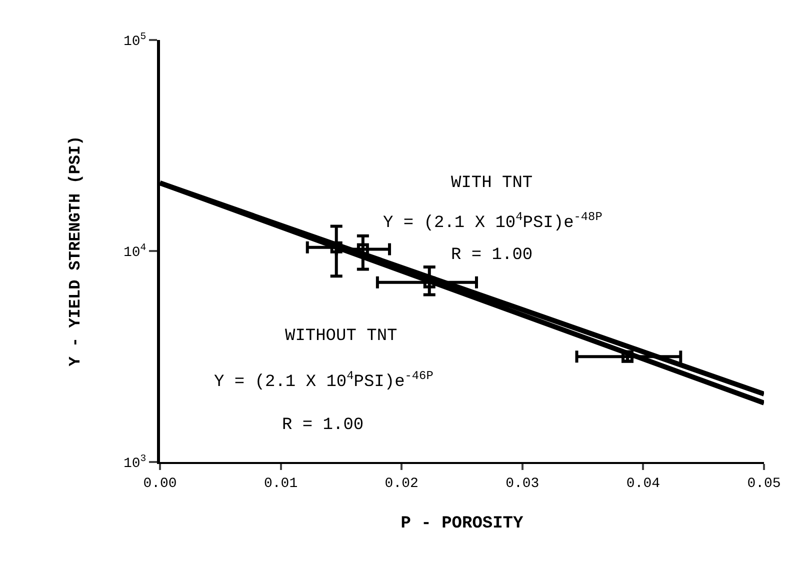  Describe the element at coordinates (75, 251) in the screenshot. I see `y-axis-title: Y - YIELD STRENGTH (PSI)` at that location.